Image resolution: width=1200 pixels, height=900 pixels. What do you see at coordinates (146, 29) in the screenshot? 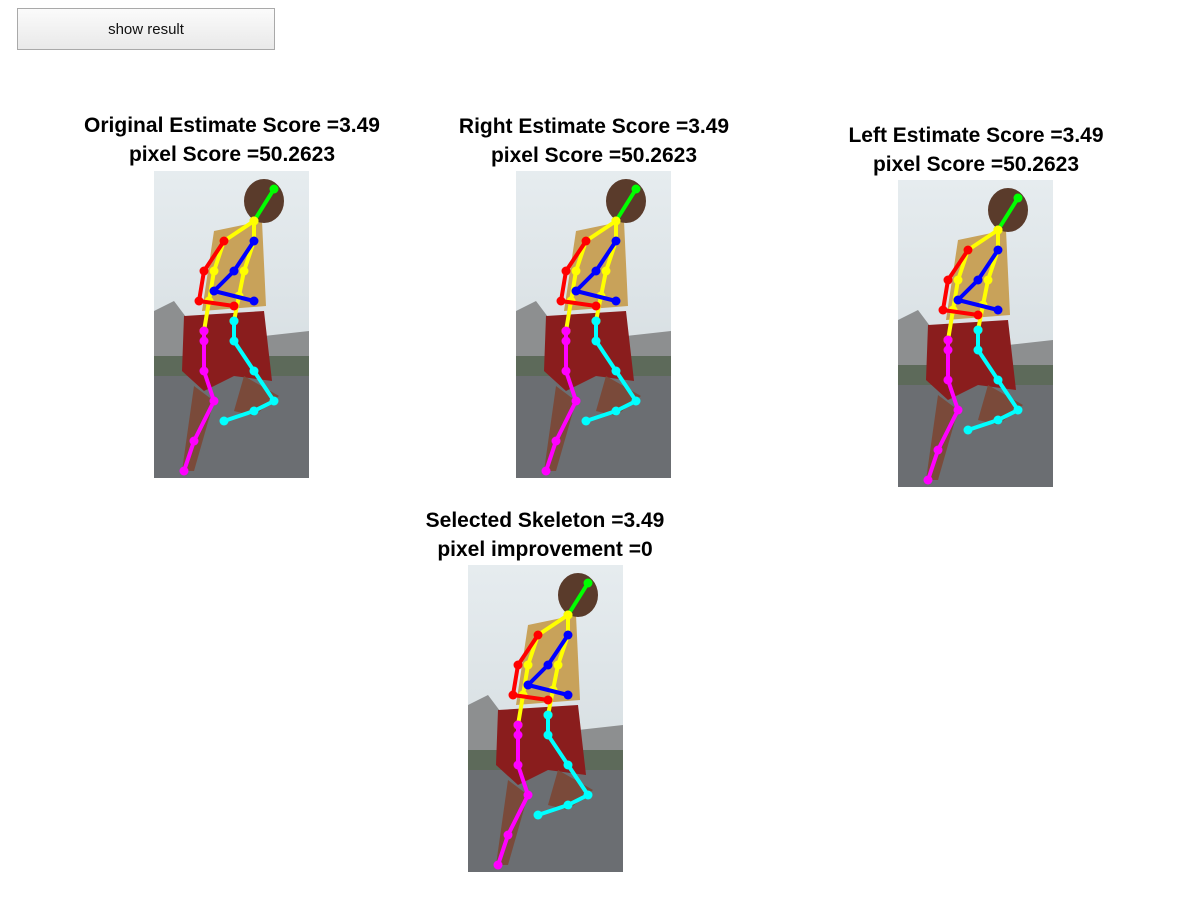
I see `show-result-button: show result` at bounding box center [146, 29].